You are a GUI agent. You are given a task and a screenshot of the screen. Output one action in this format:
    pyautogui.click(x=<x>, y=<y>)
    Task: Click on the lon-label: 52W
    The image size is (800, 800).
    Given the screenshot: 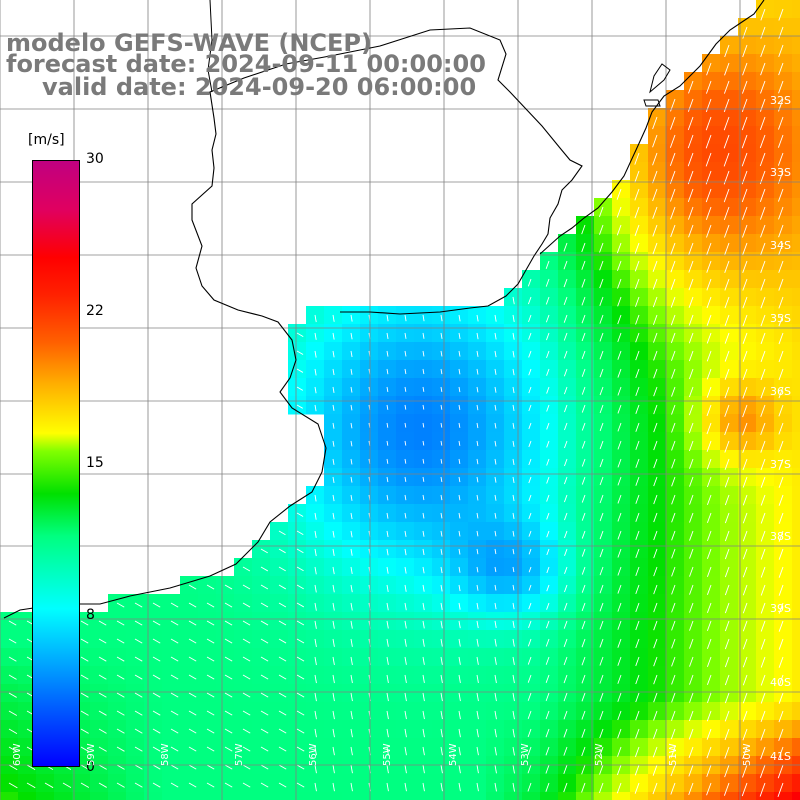 What is the action you would take?
    pyautogui.click(x=599, y=754)
    